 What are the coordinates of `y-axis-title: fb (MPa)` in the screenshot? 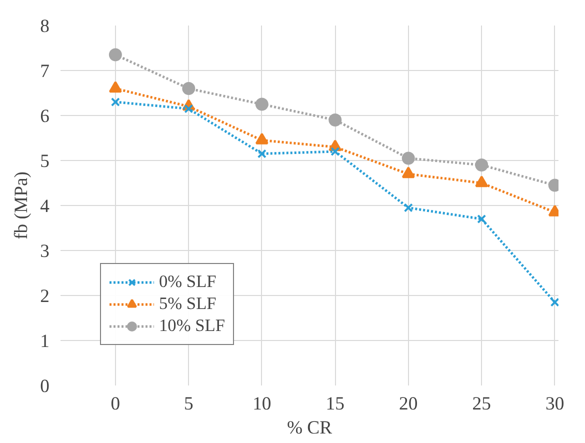 It's located at (21, 206).